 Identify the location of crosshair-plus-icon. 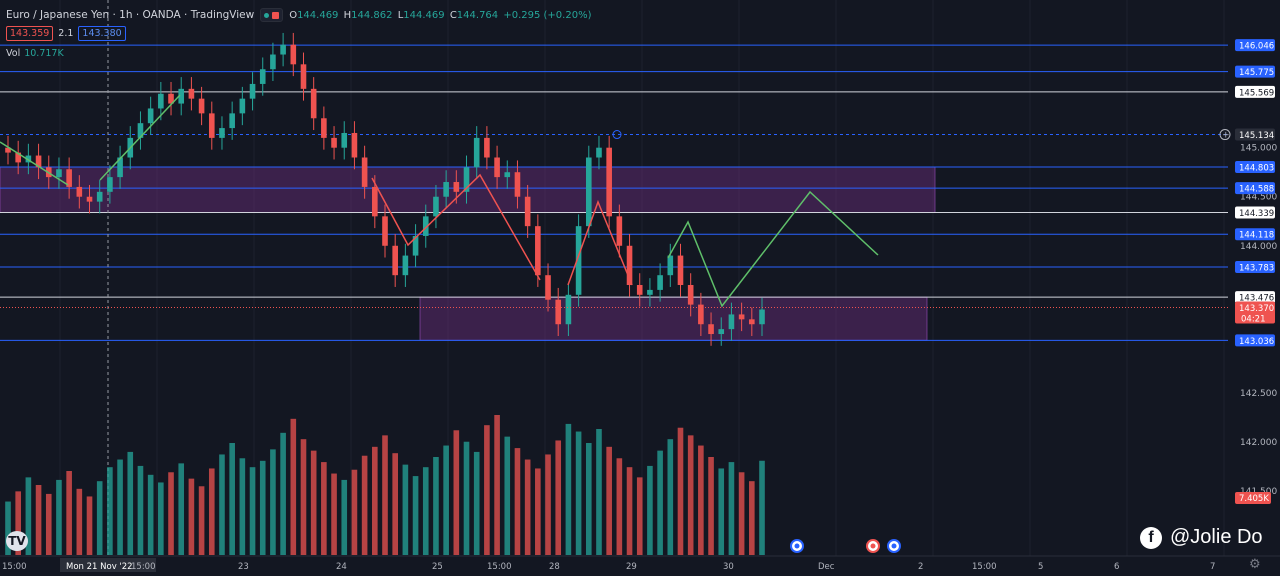
(1225, 135).